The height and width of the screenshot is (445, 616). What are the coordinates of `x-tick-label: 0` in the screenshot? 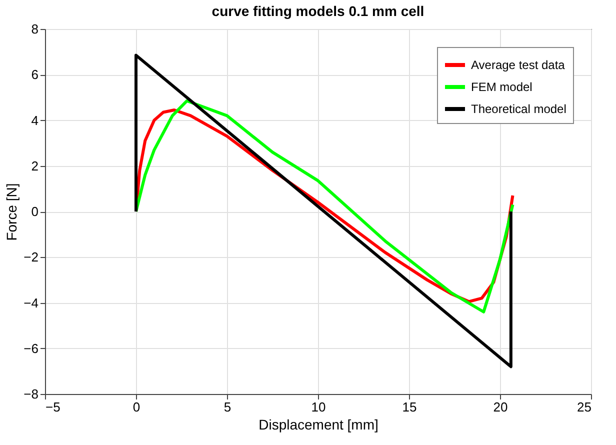 It's located at (136, 407).